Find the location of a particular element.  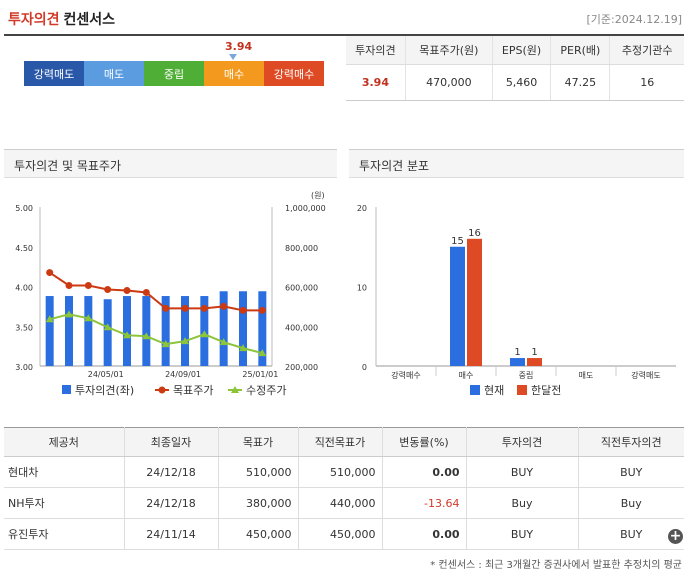

detail-header: 최종일자 is located at coordinates (171, 442).